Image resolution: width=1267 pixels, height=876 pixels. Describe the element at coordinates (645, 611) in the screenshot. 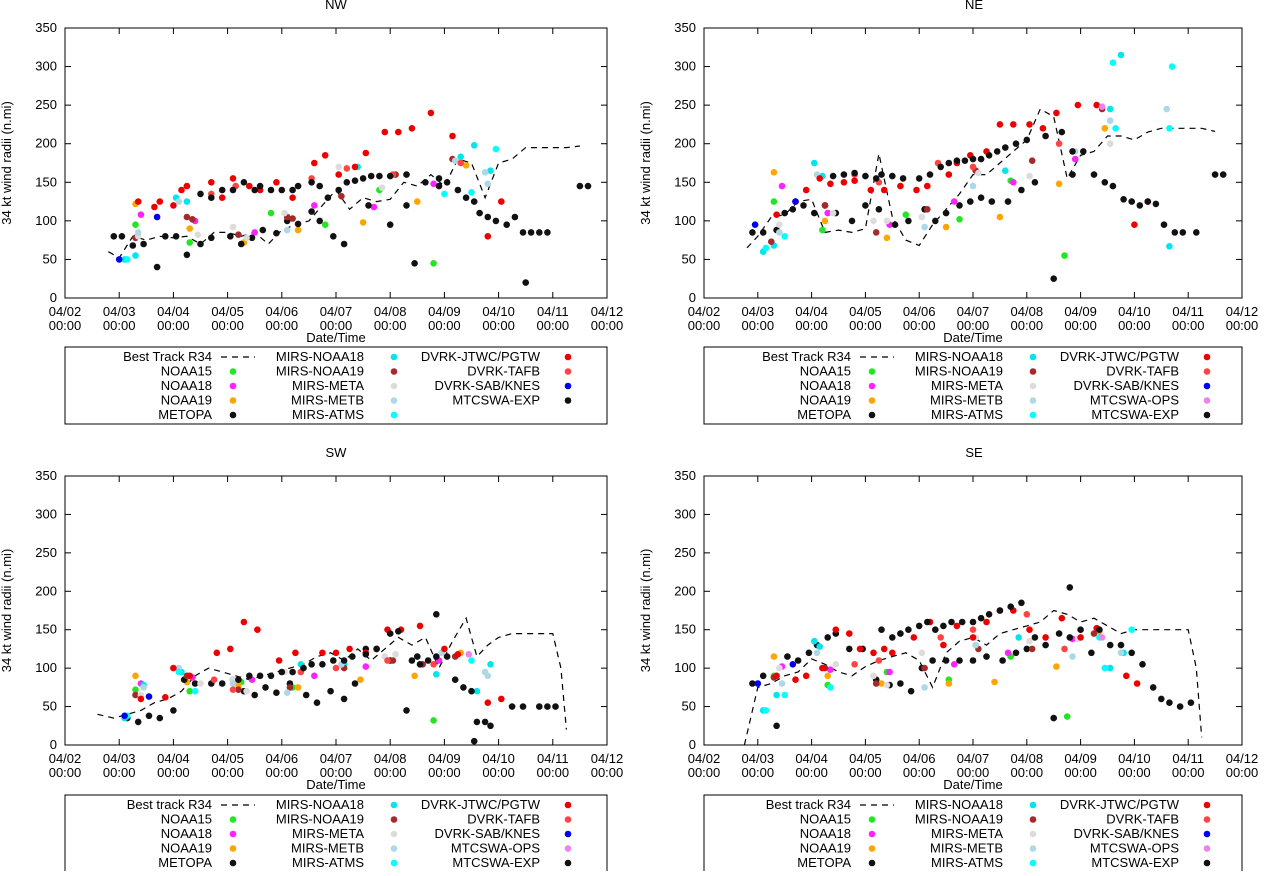

I see `y-axis-label: 34 kt wind radii (n.mi)` at that location.